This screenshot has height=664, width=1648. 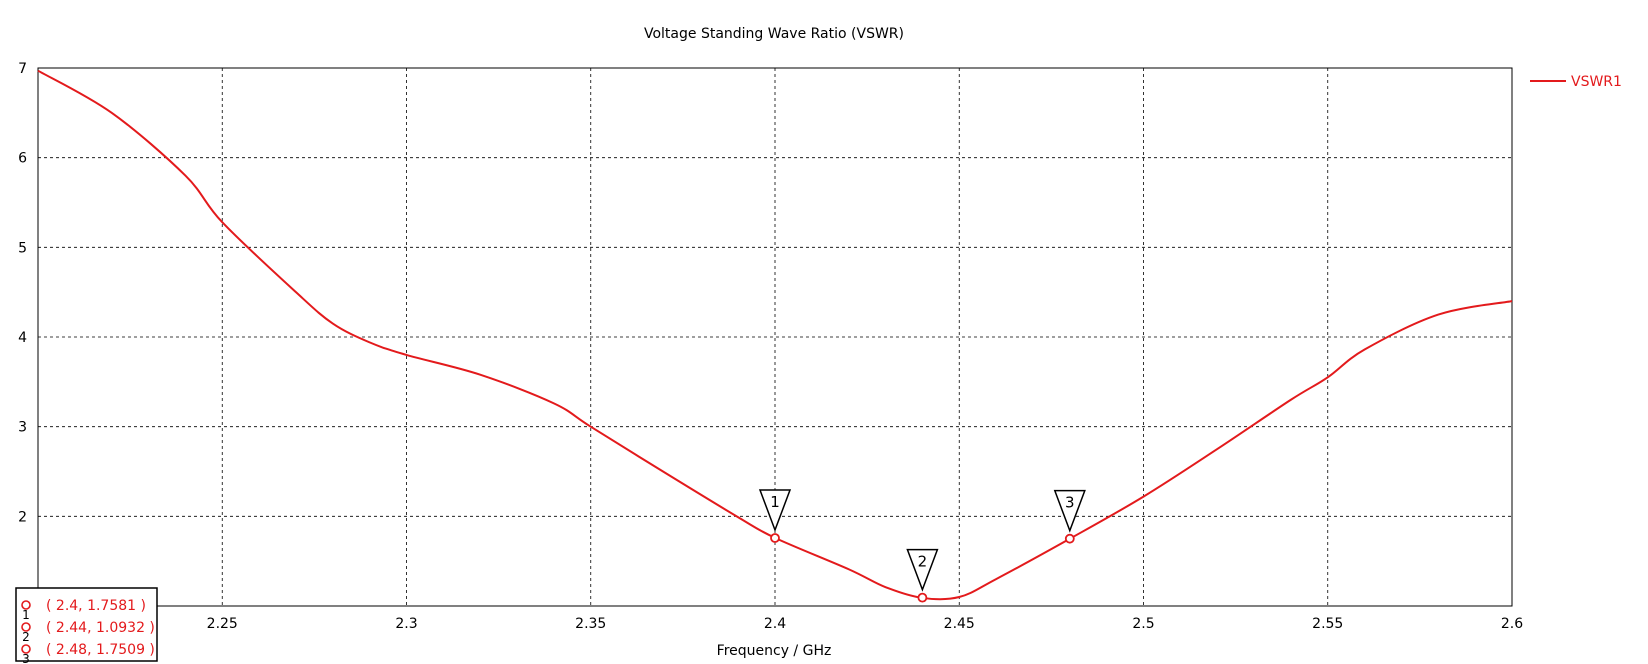 I want to click on x-tick-label: 2.4, so click(x=775, y=624).